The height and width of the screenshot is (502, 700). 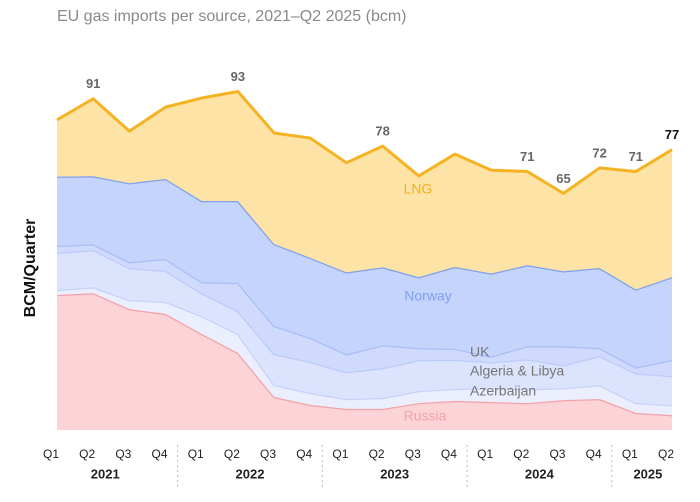 I want to click on series-label: Azerbaijan, so click(x=503, y=391).